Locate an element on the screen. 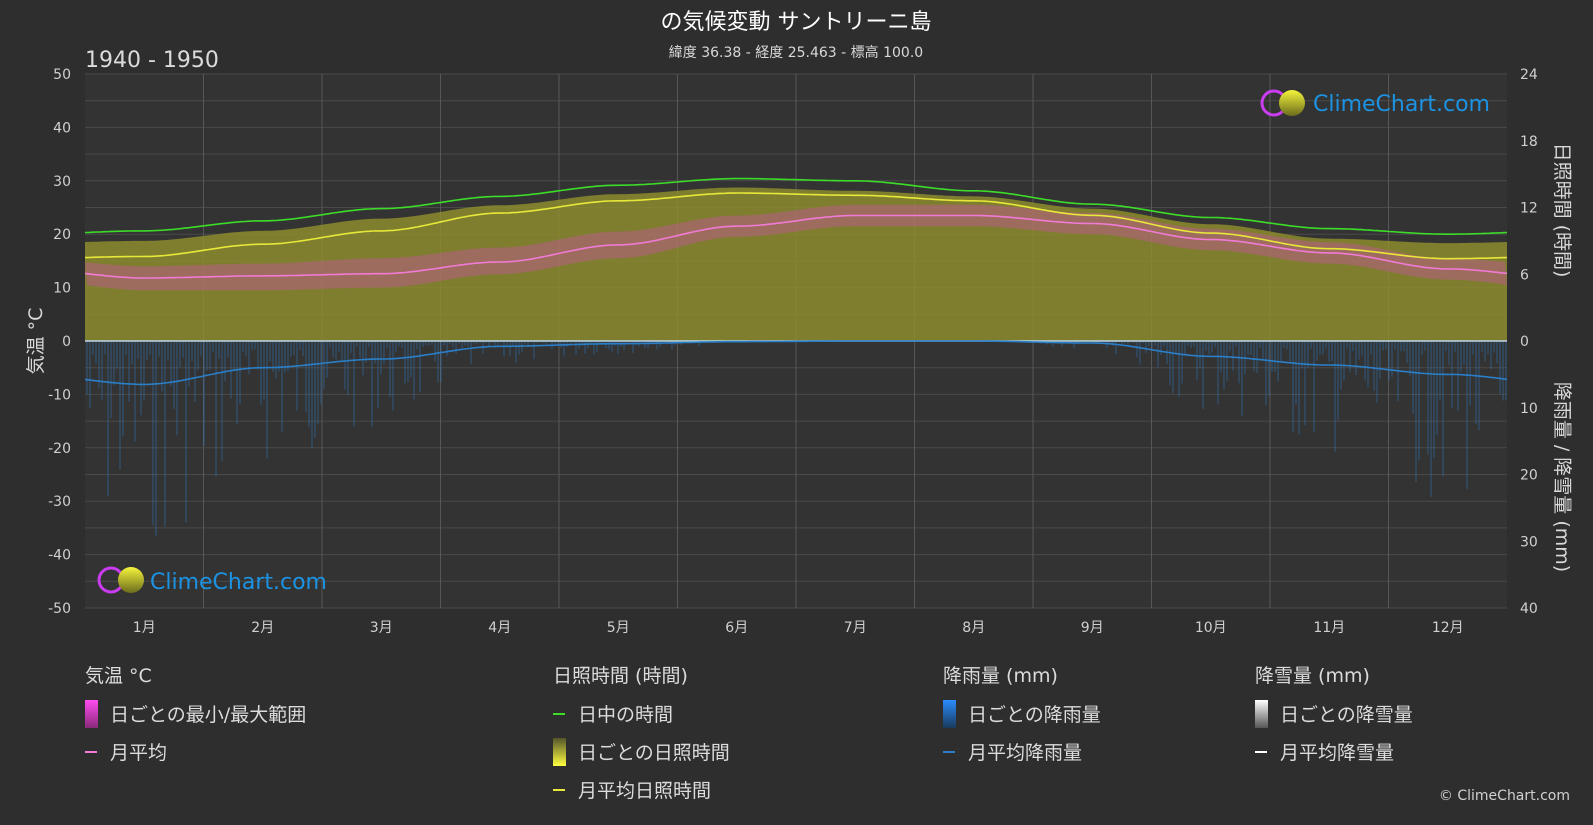 The height and width of the screenshot is (825, 1593). brand-logo-bottom: ClimeChart.com is located at coordinates (212, 580).